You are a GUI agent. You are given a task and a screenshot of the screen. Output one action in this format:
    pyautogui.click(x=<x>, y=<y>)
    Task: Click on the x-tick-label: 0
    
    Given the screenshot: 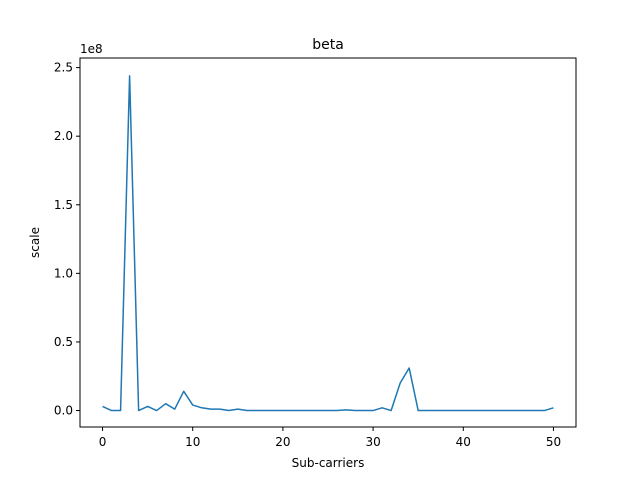 What is the action you would take?
    pyautogui.click(x=103, y=442)
    